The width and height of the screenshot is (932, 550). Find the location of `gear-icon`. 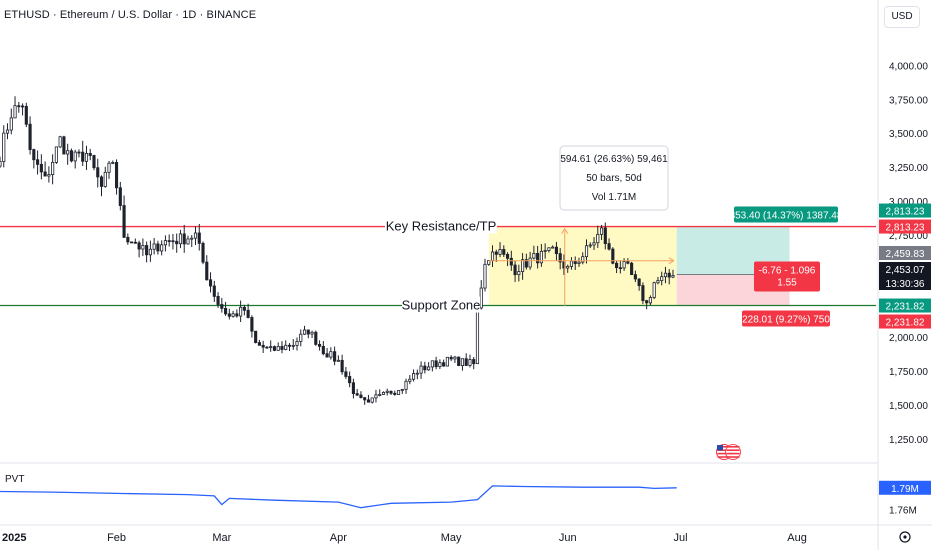

gear-icon is located at coordinates (905, 537).